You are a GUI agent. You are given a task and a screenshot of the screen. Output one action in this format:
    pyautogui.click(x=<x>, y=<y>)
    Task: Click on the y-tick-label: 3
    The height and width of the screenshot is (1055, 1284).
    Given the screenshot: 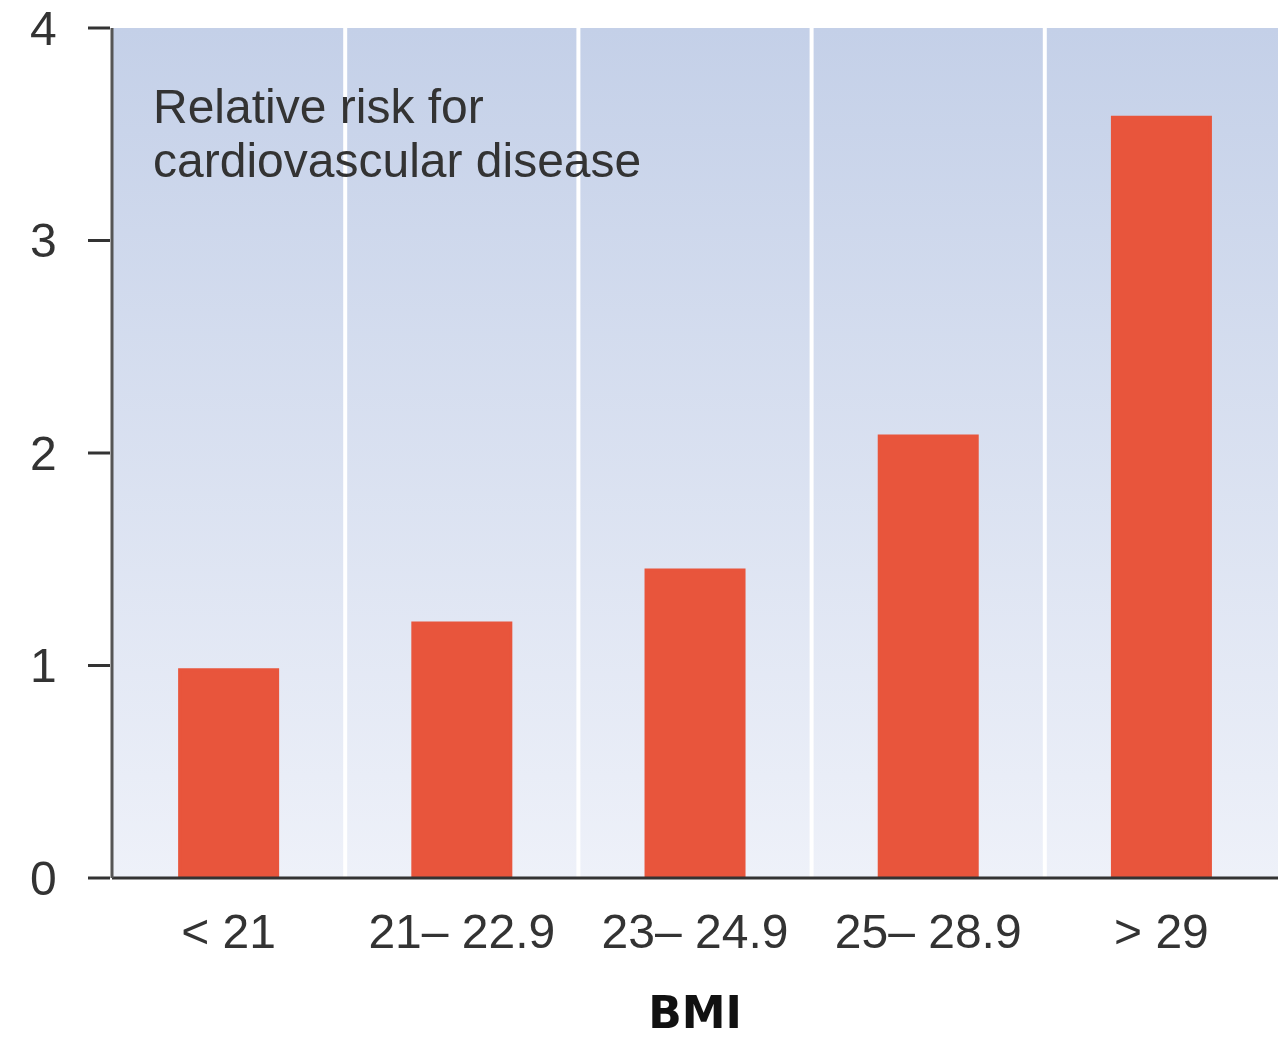 What is the action you would take?
    pyautogui.click(x=43, y=241)
    